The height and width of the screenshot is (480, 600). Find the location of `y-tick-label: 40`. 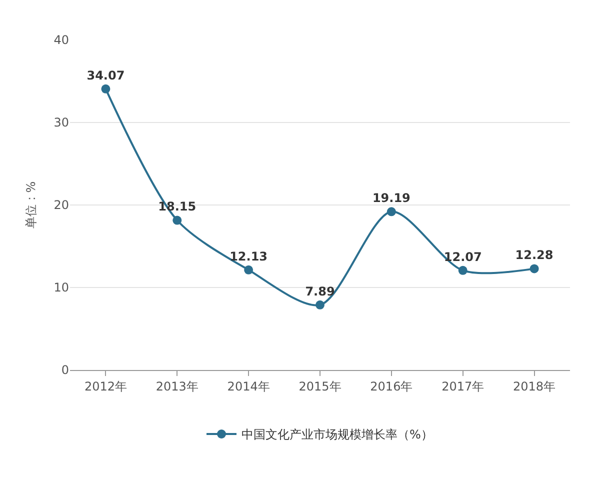

y-tick-label: 40 is located at coordinates (61, 40).